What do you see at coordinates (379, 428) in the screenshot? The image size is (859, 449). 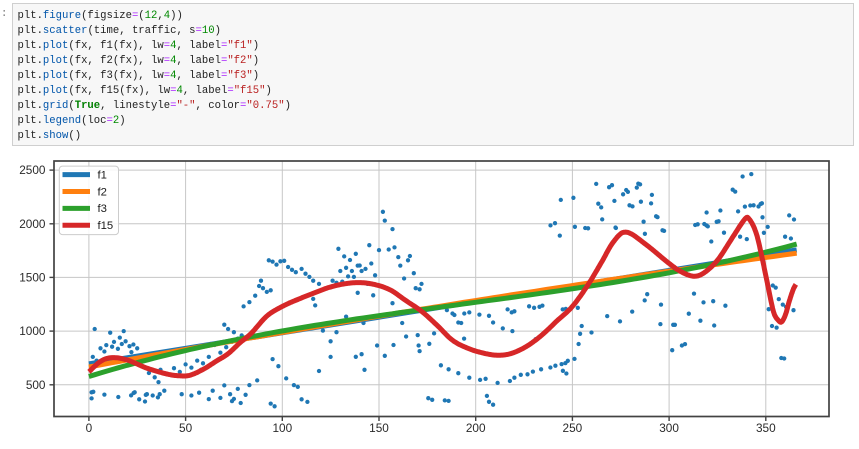 I see `svg-text: 150` at bounding box center [379, 428].